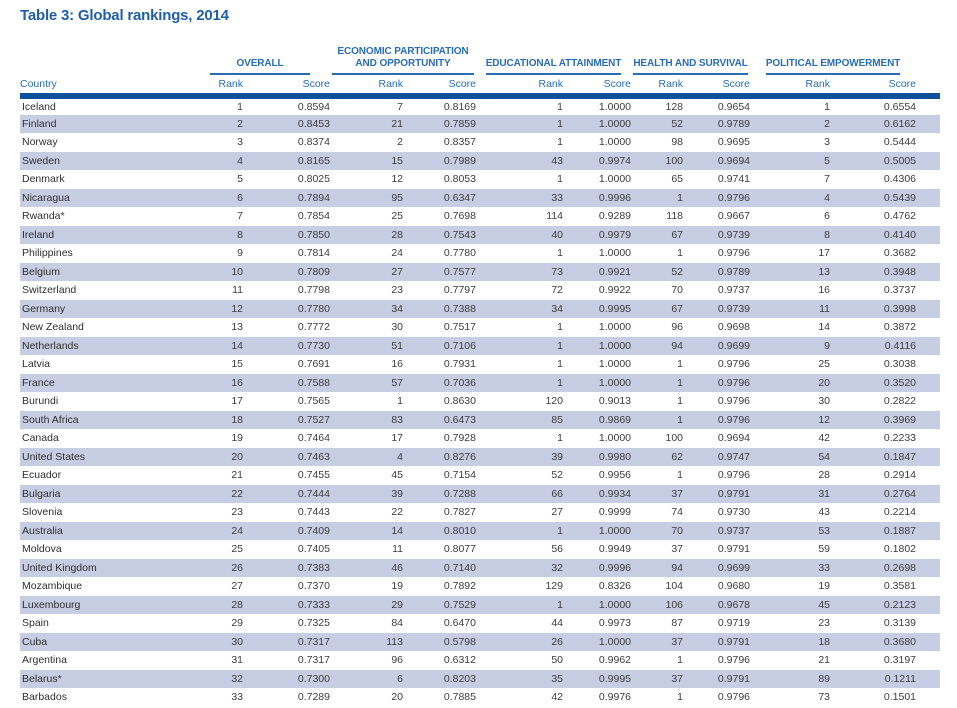 The image size is (957, 708). What do you see at coordinates (40, 142) in the screenshot?
I see `country-cell: Norway` at bounding box center [40, 142].